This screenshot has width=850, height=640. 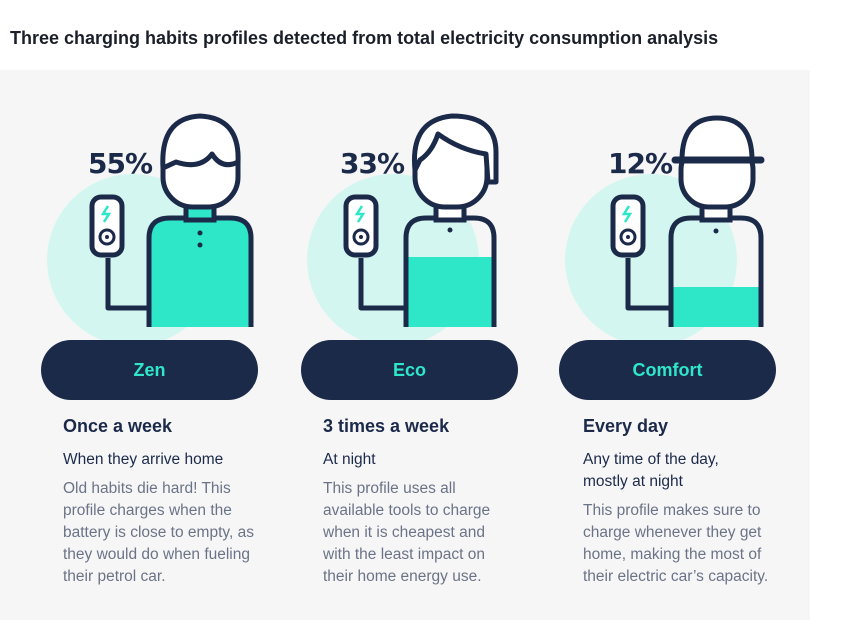 What do you see at coordinates (349, 459) in the screenshot?
I see `profile-timing: At night` at bounding box center [349, 459].